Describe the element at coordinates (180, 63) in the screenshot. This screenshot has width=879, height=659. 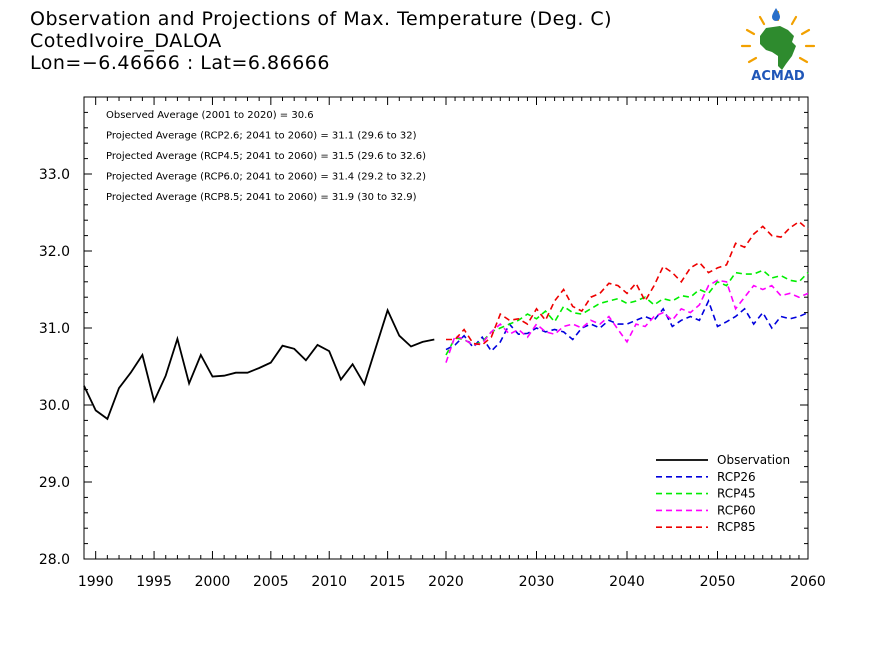
I see `coordinates-label: Lon=−6.46666 : Lat=6.86666` at that location.